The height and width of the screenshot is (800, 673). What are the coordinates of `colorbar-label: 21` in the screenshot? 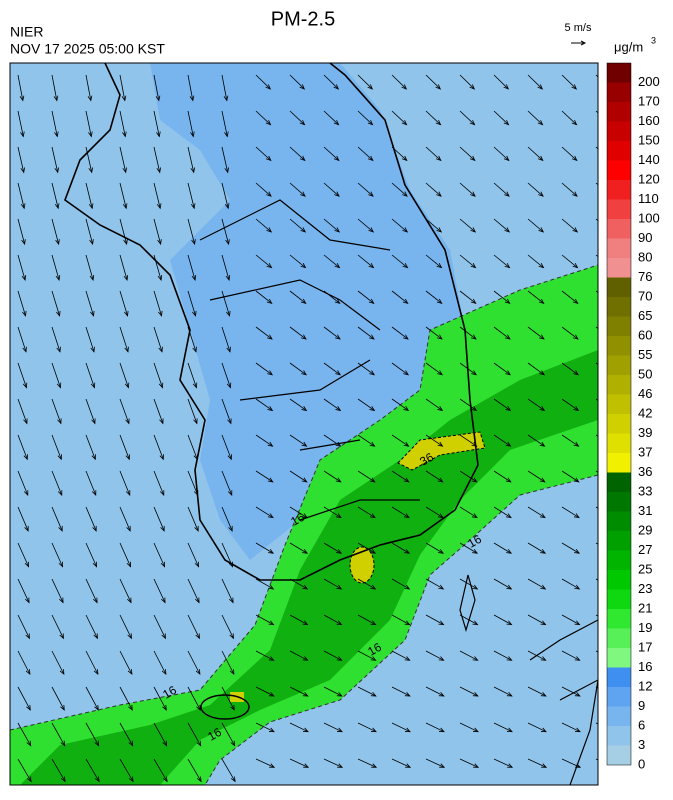 It's located at (645, 607).